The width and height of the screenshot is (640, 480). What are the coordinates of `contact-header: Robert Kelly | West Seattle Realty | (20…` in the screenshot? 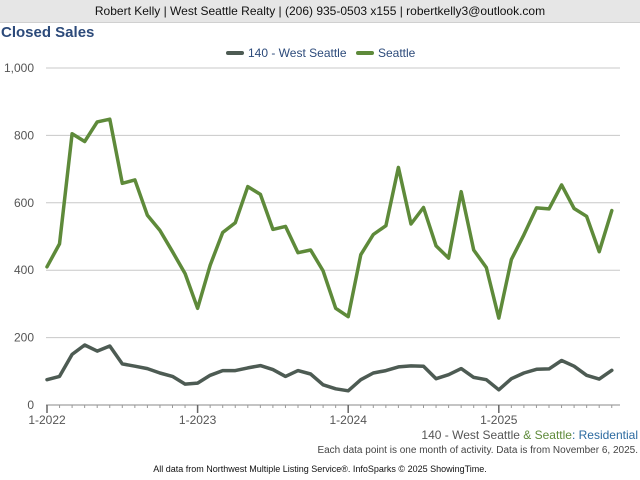 It's located at (320, 11).